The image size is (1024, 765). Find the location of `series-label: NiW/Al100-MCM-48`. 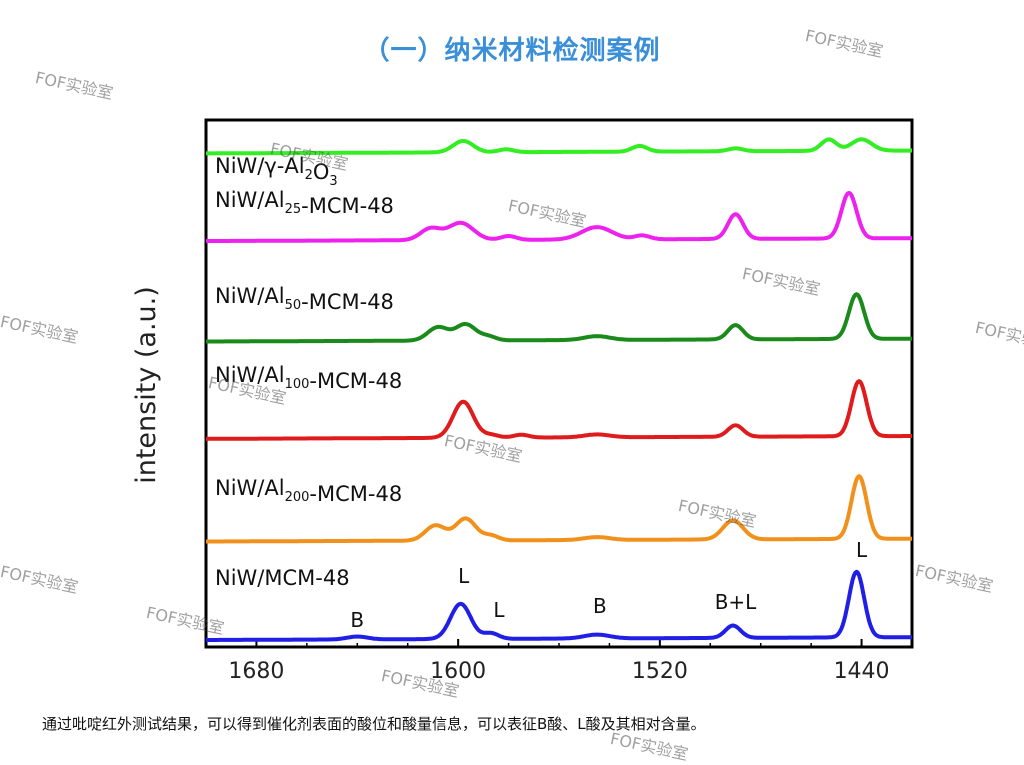

series-label: NiW/Al100-MCM-48 is located at coordinates (308, 378).